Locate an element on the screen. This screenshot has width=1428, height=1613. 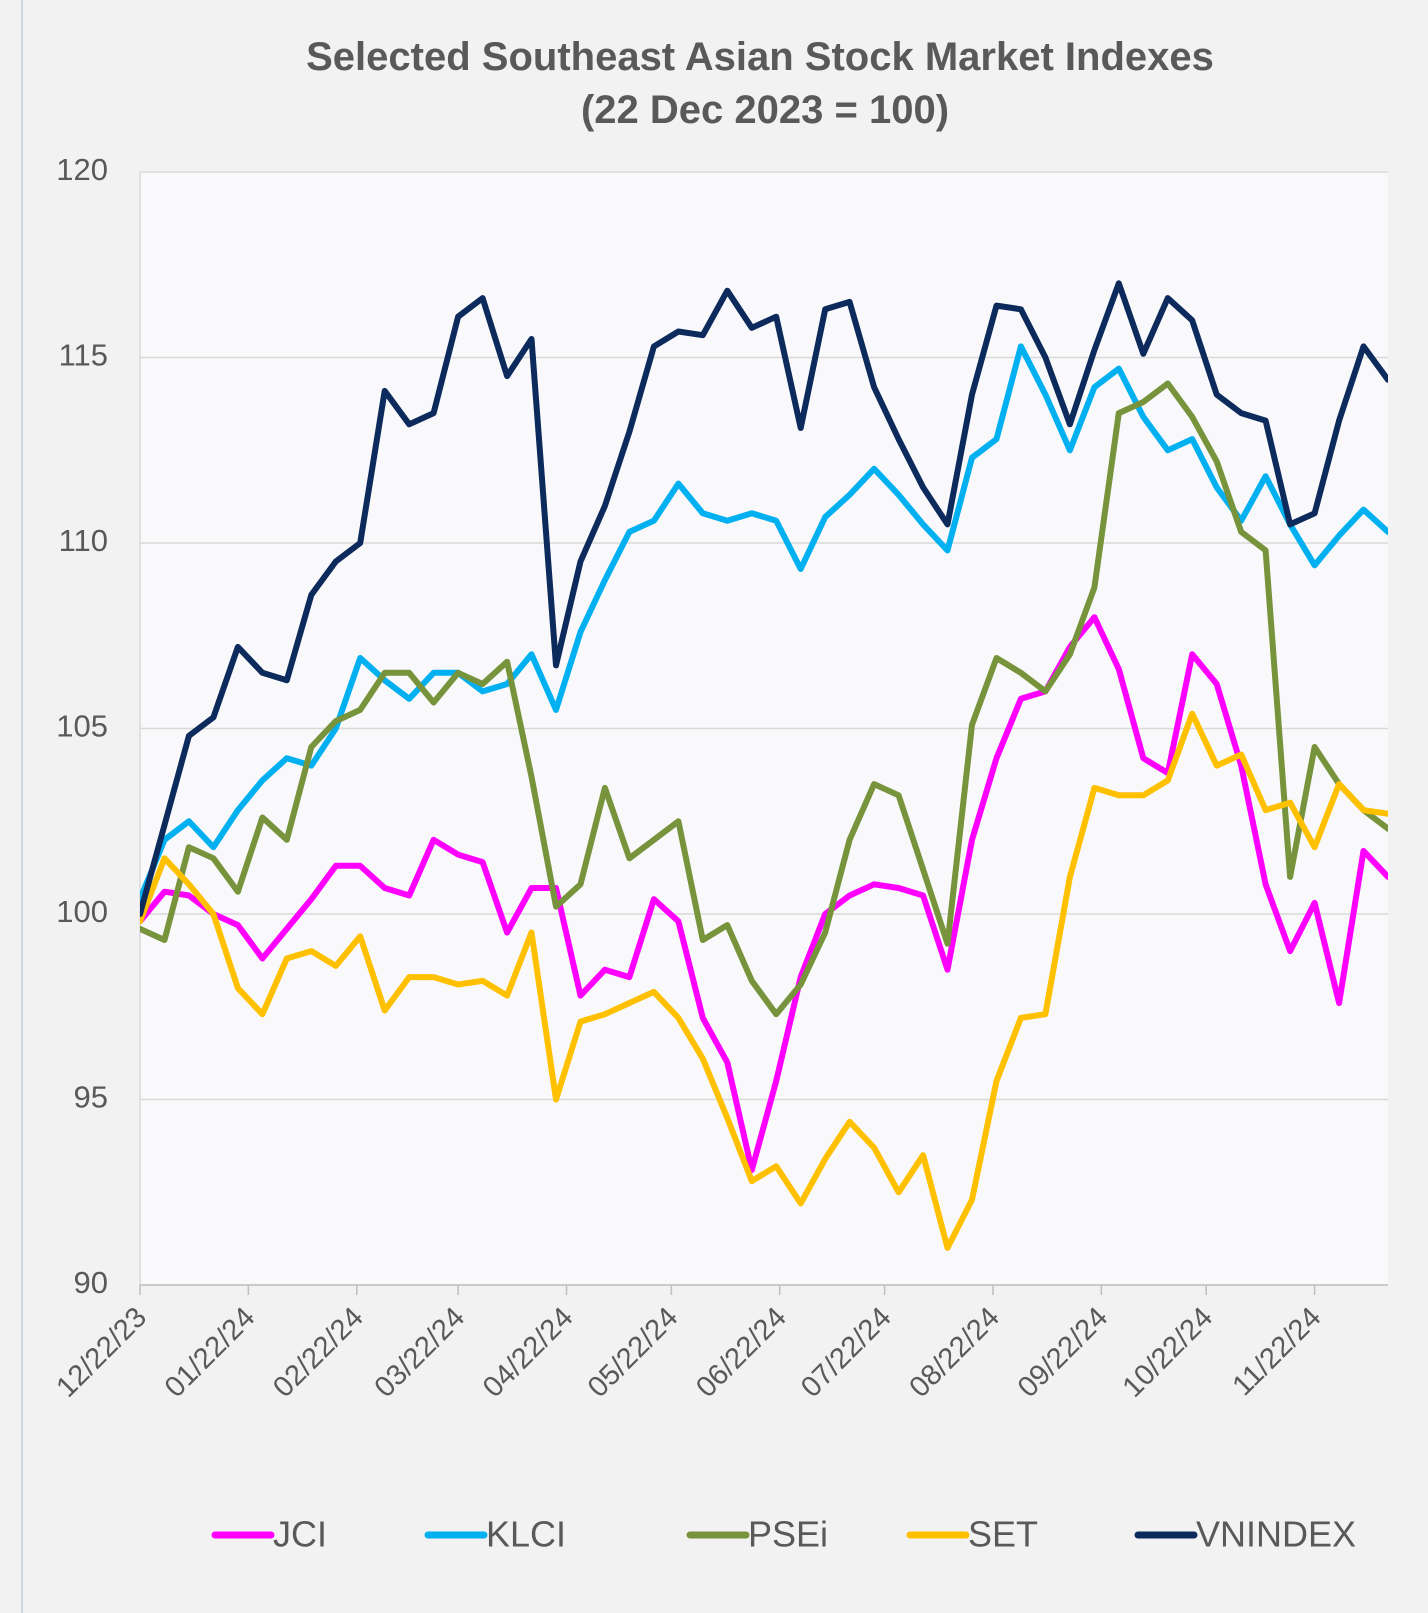
legend-label: VNINDEX is located at coordinates (1276, 1534).